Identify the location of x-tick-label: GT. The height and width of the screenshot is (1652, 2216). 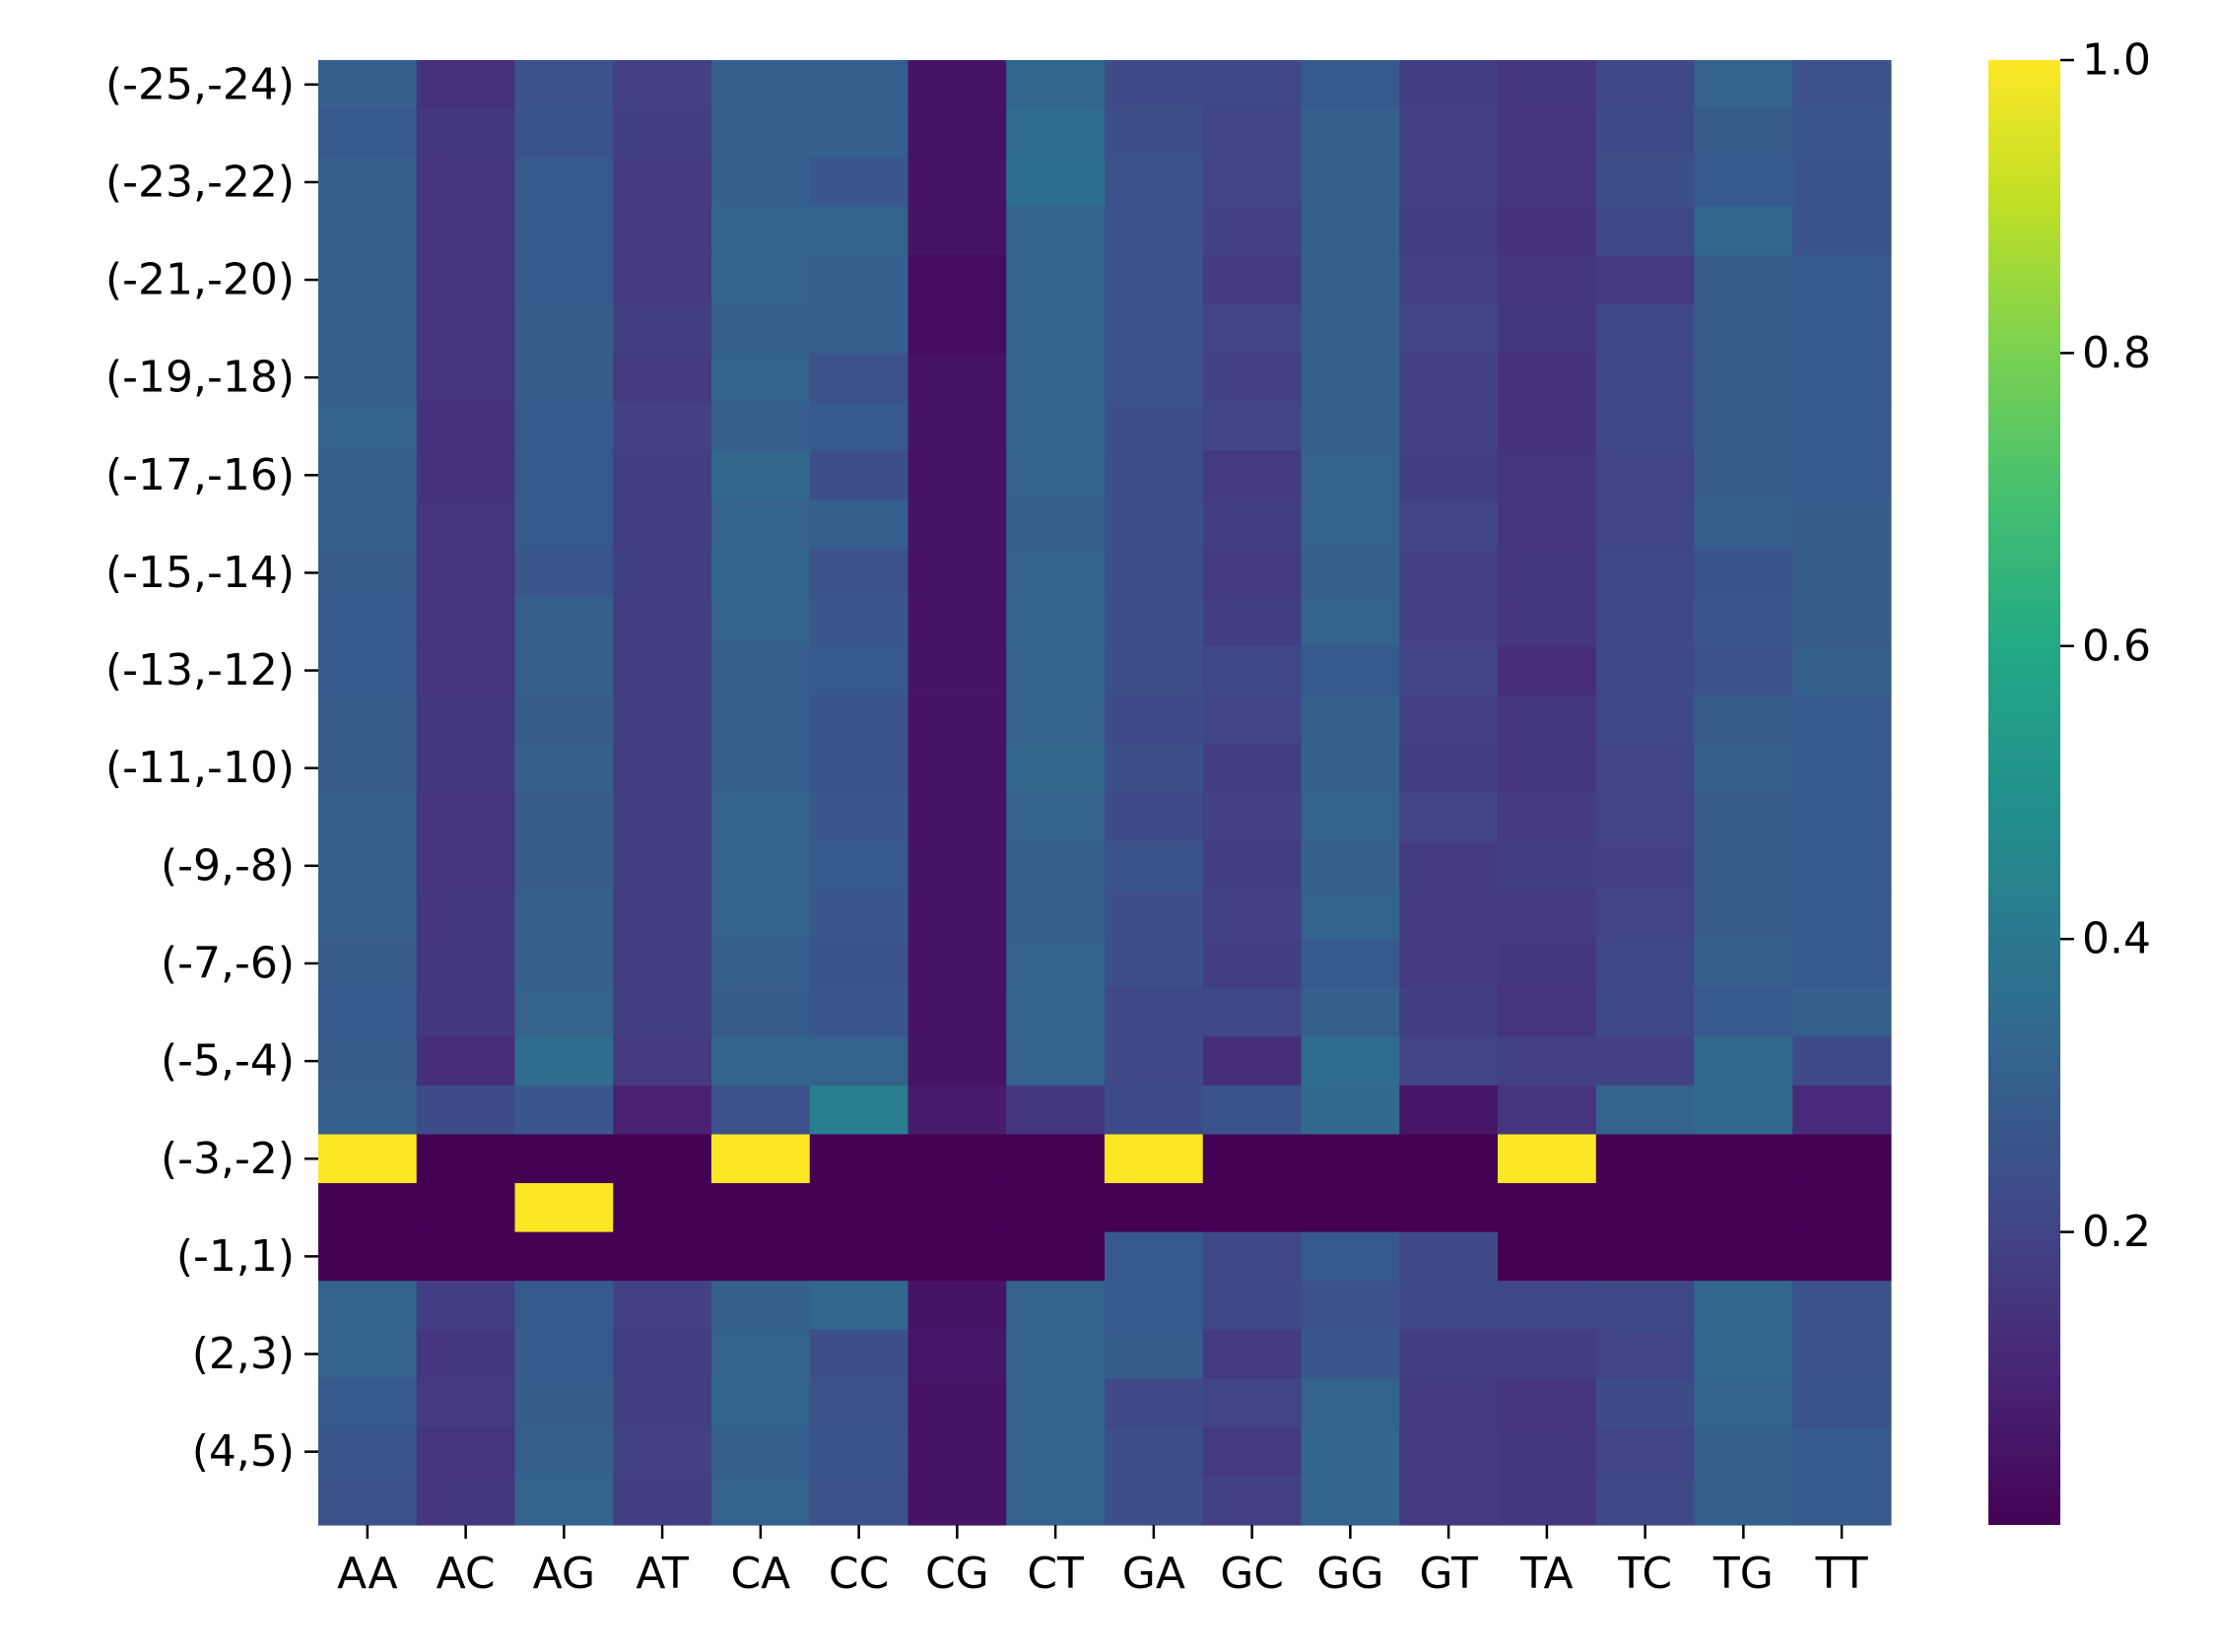
(1448, 1574).